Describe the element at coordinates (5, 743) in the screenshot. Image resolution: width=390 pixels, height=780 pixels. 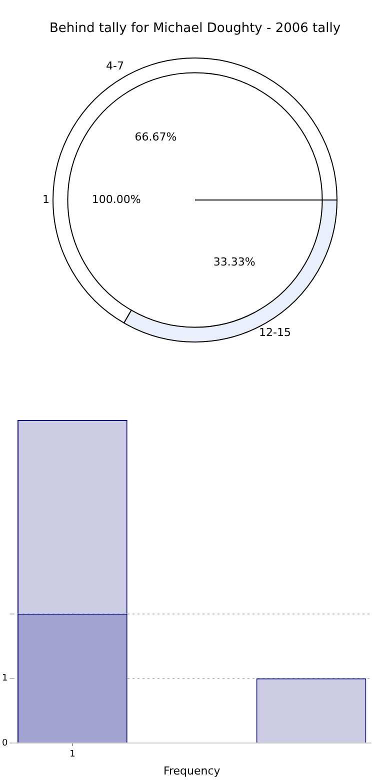
I see `y-tick-label: 0` at that location.